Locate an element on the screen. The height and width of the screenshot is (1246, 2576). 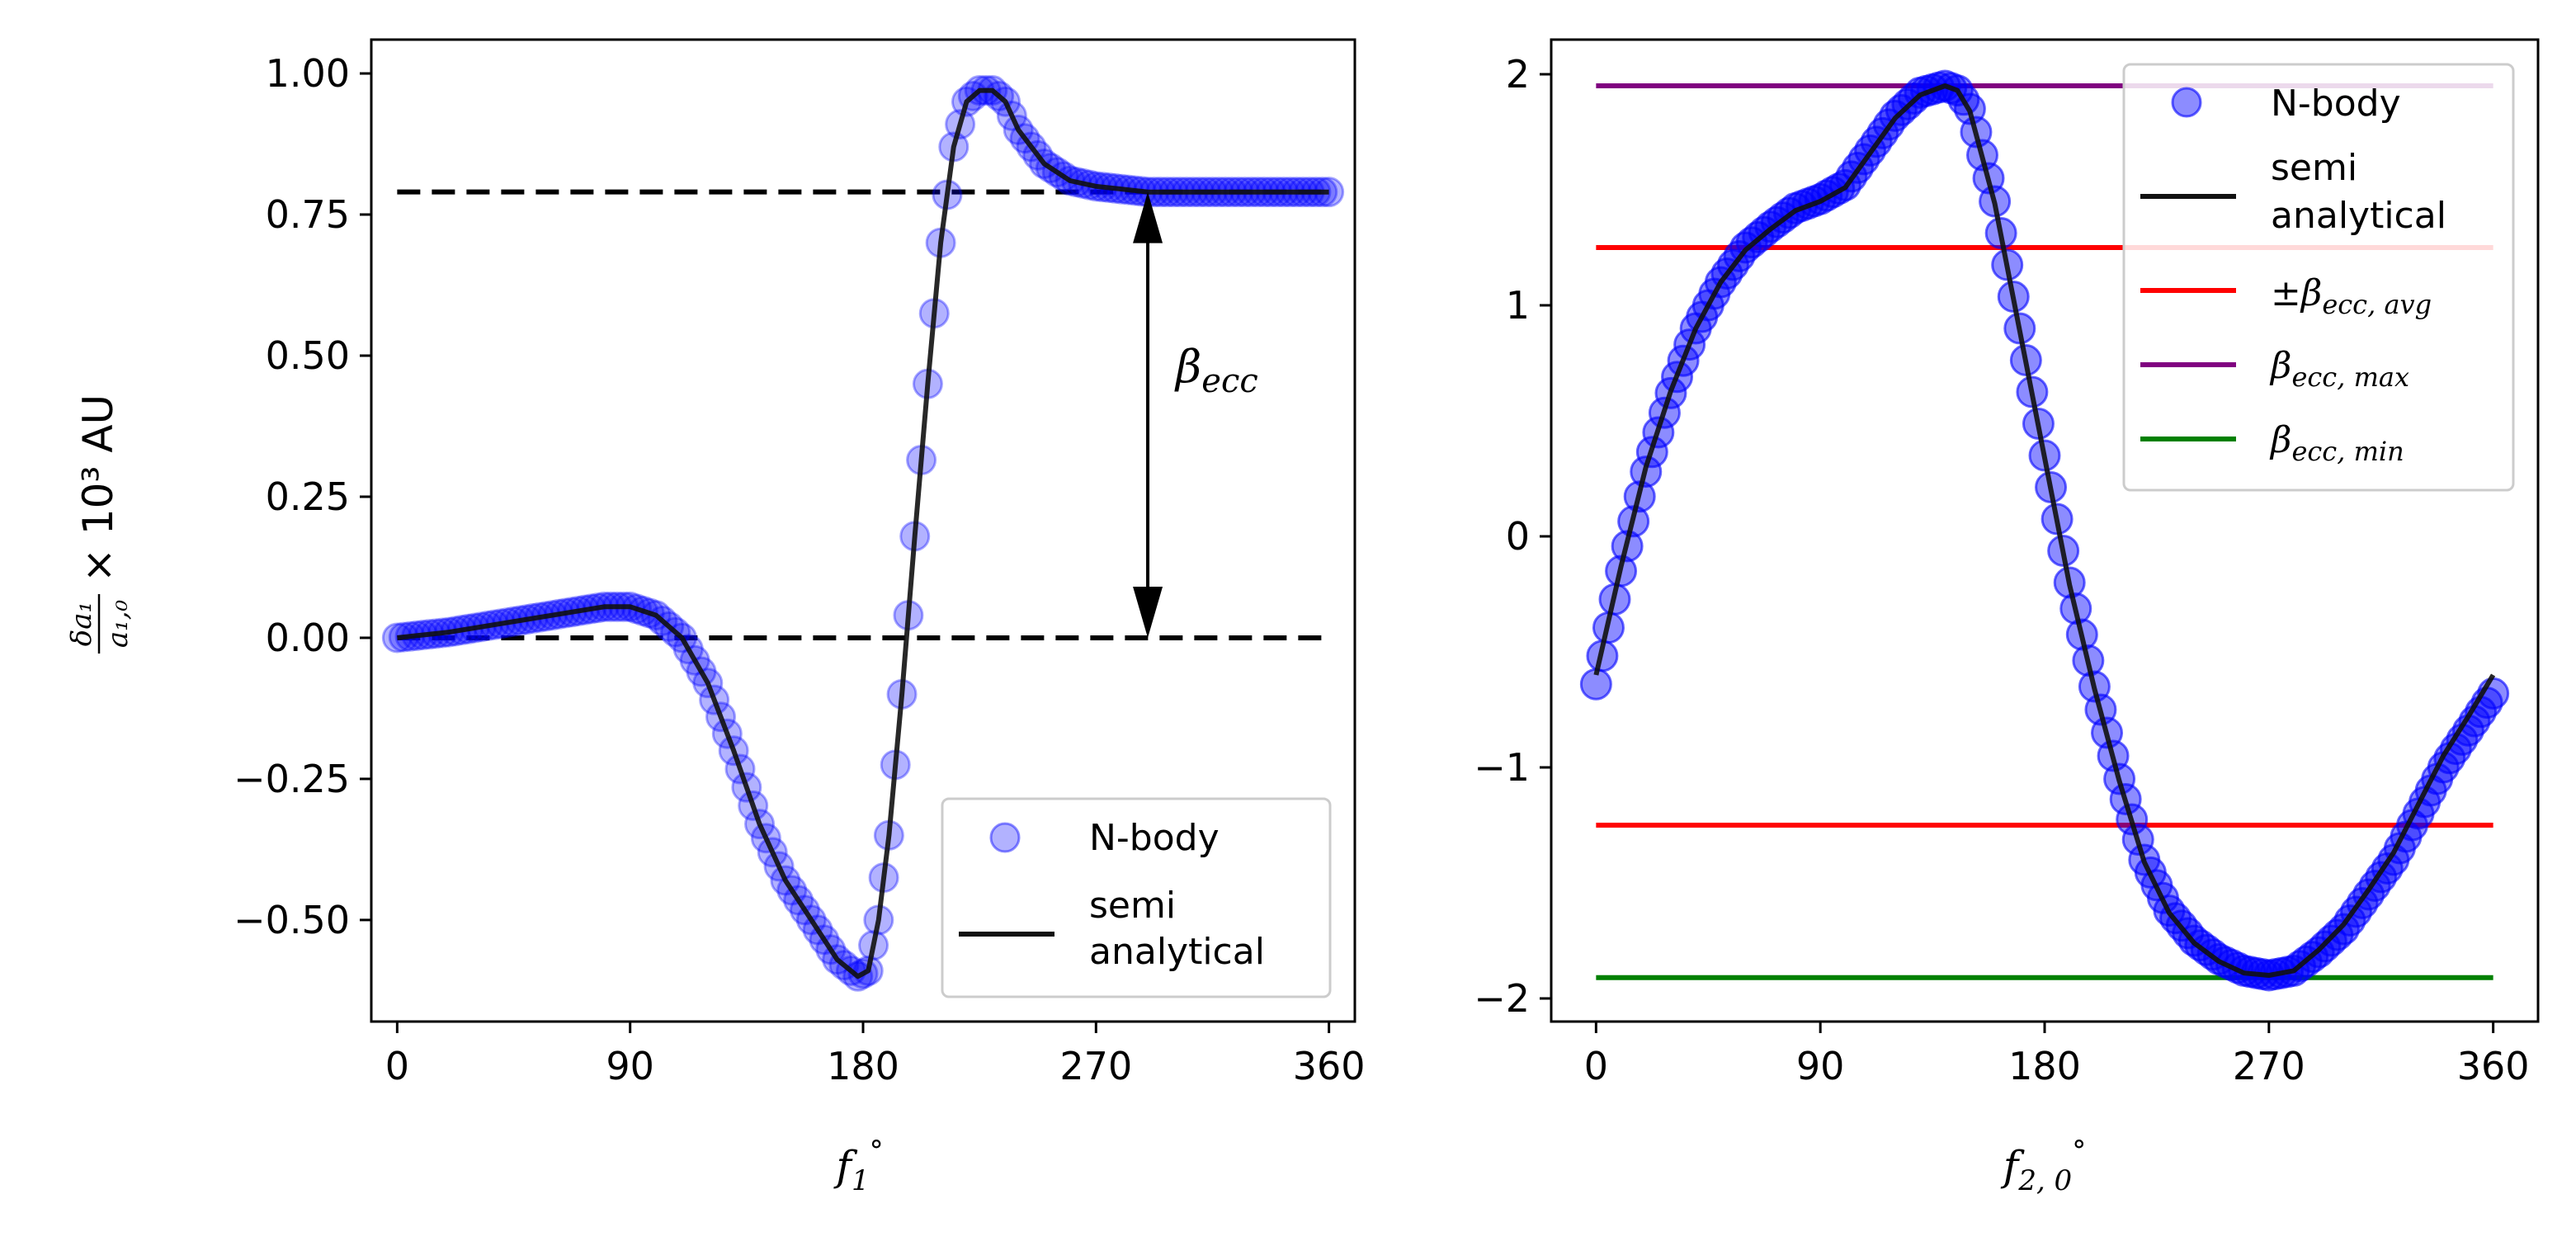
y-label-numerator: δa₁ is located at coordinates (81, 624).